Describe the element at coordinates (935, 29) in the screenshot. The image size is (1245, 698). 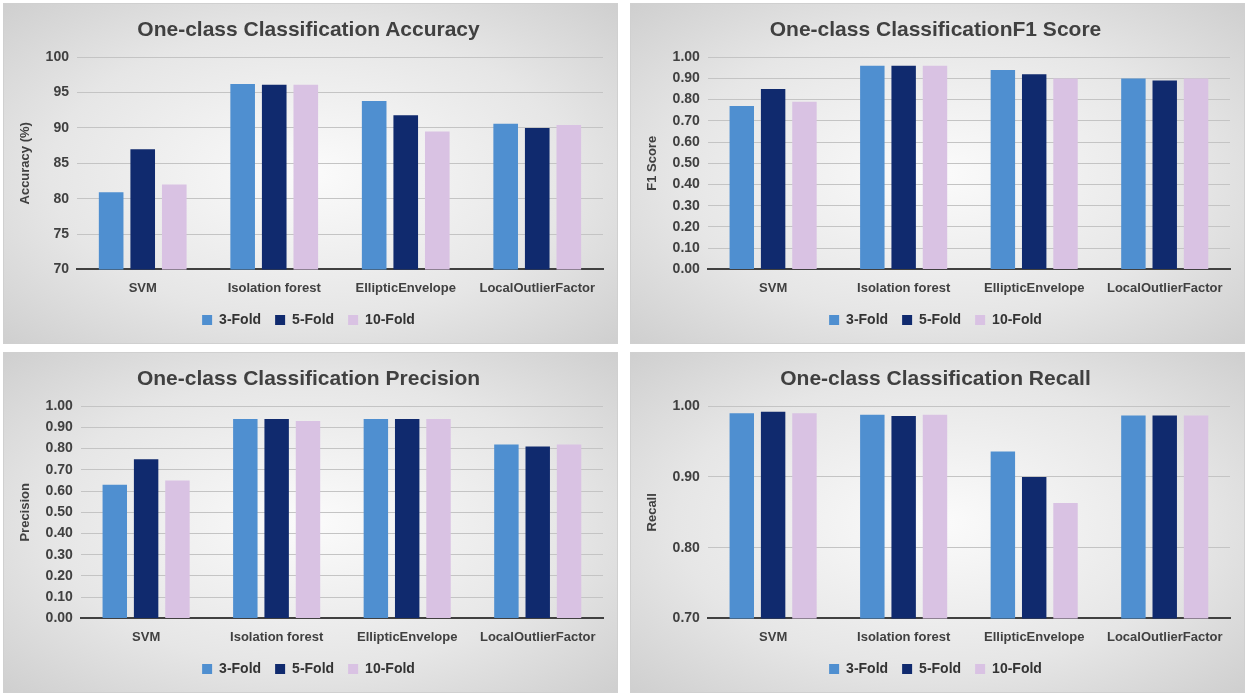
I see `chart-title: One-class ClassificationF1 Score` at that location.